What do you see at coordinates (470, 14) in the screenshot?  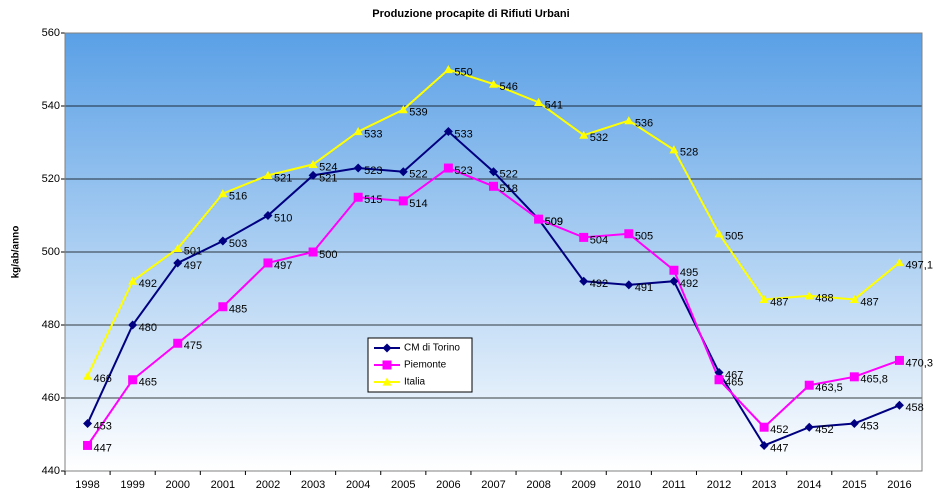 I see `chart-title: Produzione procapite di Rifiuti Urbani` at bounding box center [470, 14].